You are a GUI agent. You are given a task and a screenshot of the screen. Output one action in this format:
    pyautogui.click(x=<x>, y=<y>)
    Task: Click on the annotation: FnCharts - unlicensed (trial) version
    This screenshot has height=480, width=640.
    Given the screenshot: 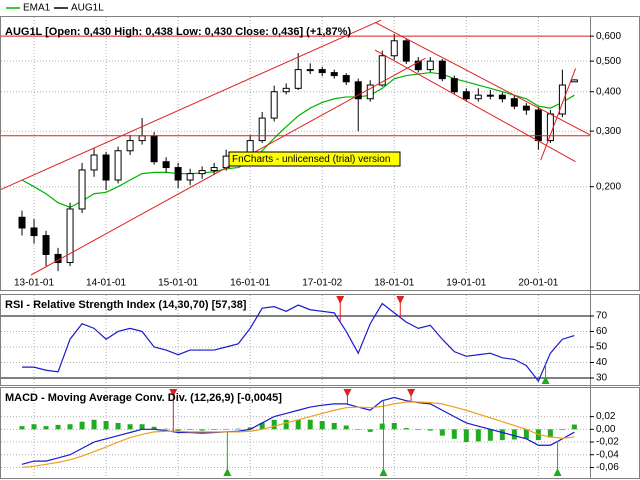 What is the action you would take?
    pyautogui.click(x=311, y=159)
    